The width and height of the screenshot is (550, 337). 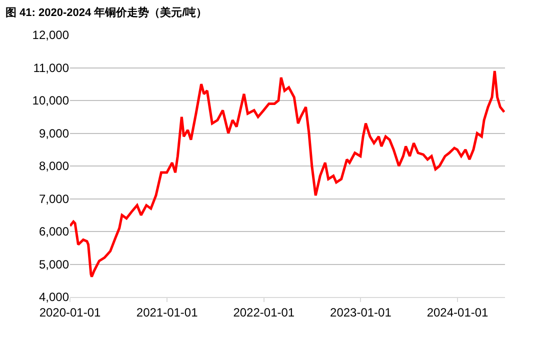 What do you see at coordinates (107, 13) in the screenshot?
I see `chart-title: 图 41: 2020-2024 年铜价走势（美元/吨）` at bounding box center [107, 13].